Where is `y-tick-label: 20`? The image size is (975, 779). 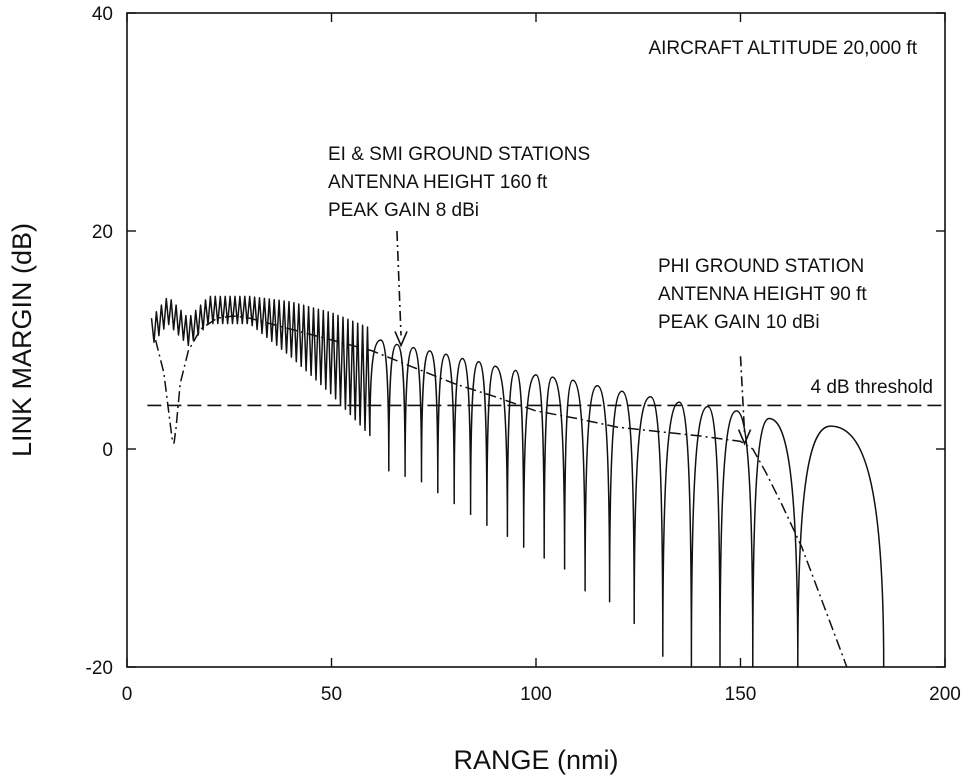 y-tick-label: 20 is located at coordinates (102, 232).